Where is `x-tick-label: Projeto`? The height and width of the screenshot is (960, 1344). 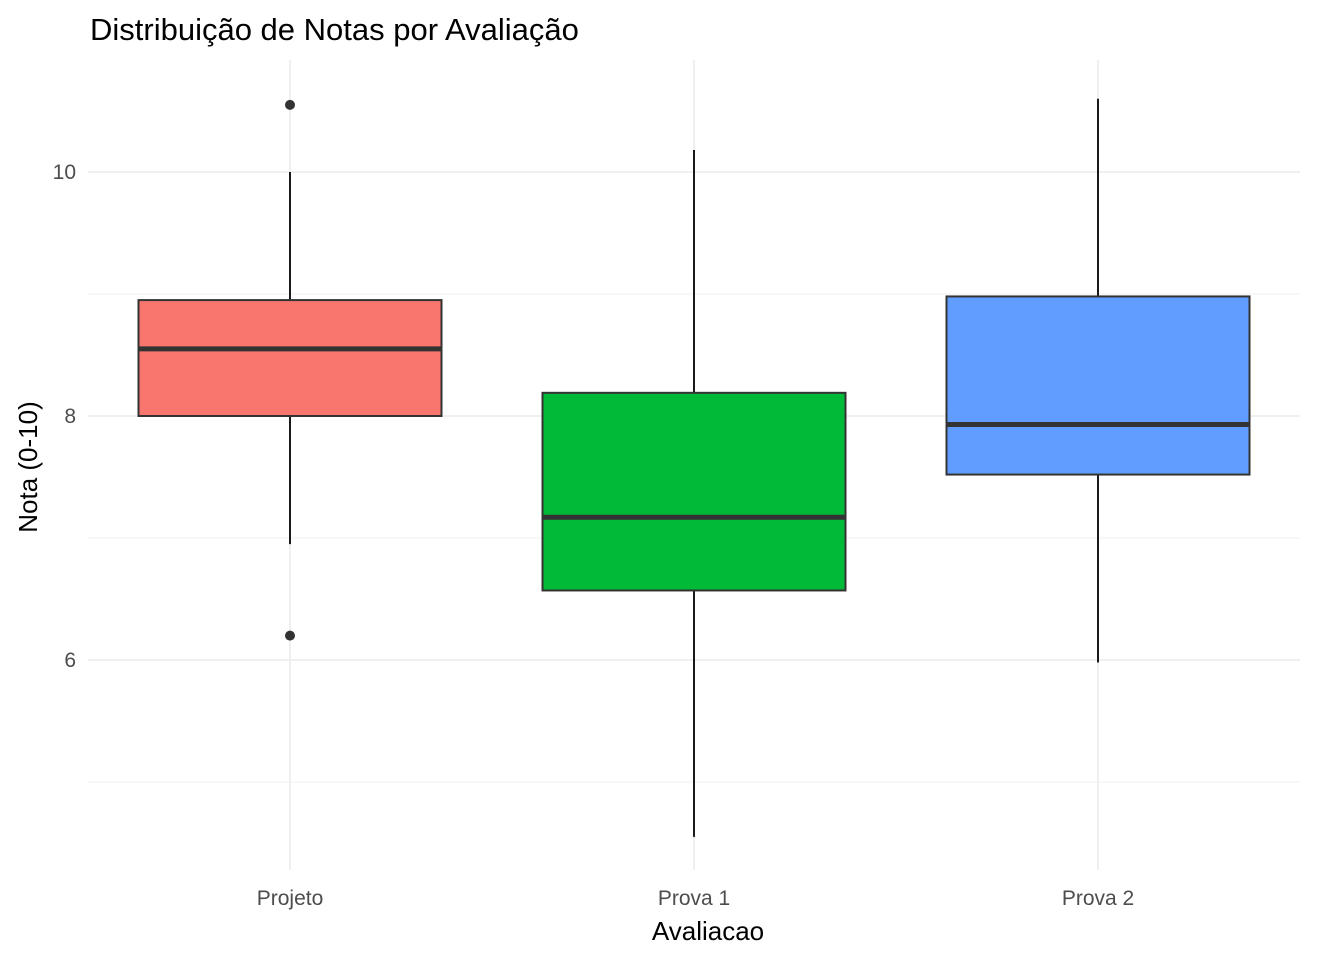
x-tick-label: Projeto is located at coordinates (290, 898).